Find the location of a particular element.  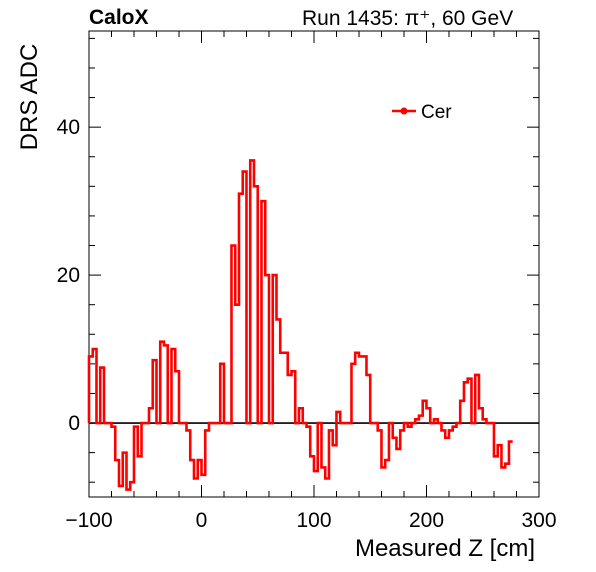

x-tick-label: 0 is located at coordinates (202, 520).